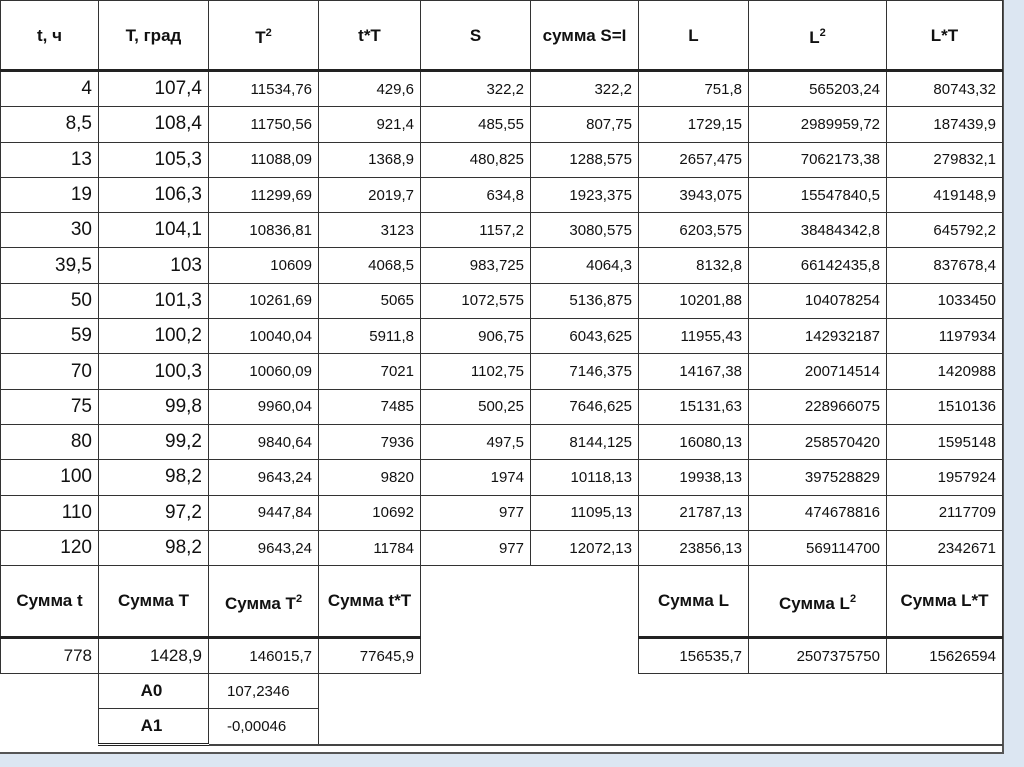 This screenshot has width=1024, height=767. Describe the element at coordinates (369, 159) in the screenshot. I see `table-cell: 1368,9` at that location.